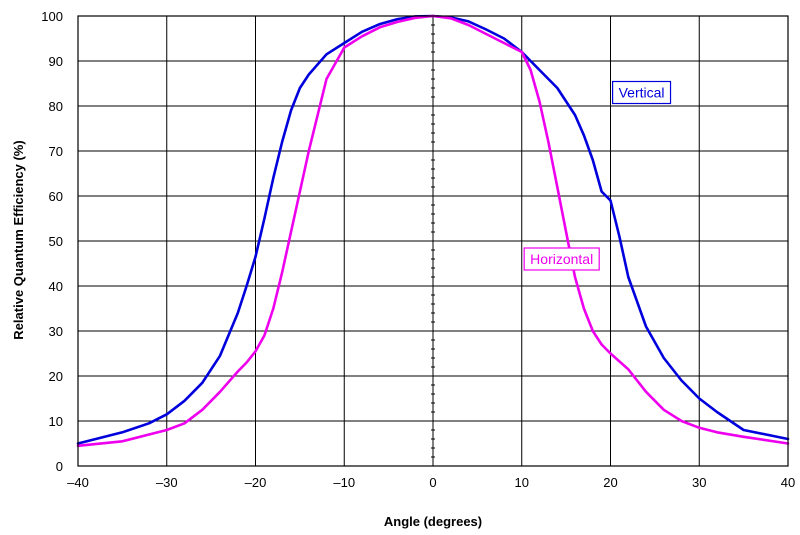 Image resolution: width=800 pixels, height=535 pixels. I want to click on x-tick-labels: –40 –30 –20 –10 0 10 20 30 40, so click(431, 482).